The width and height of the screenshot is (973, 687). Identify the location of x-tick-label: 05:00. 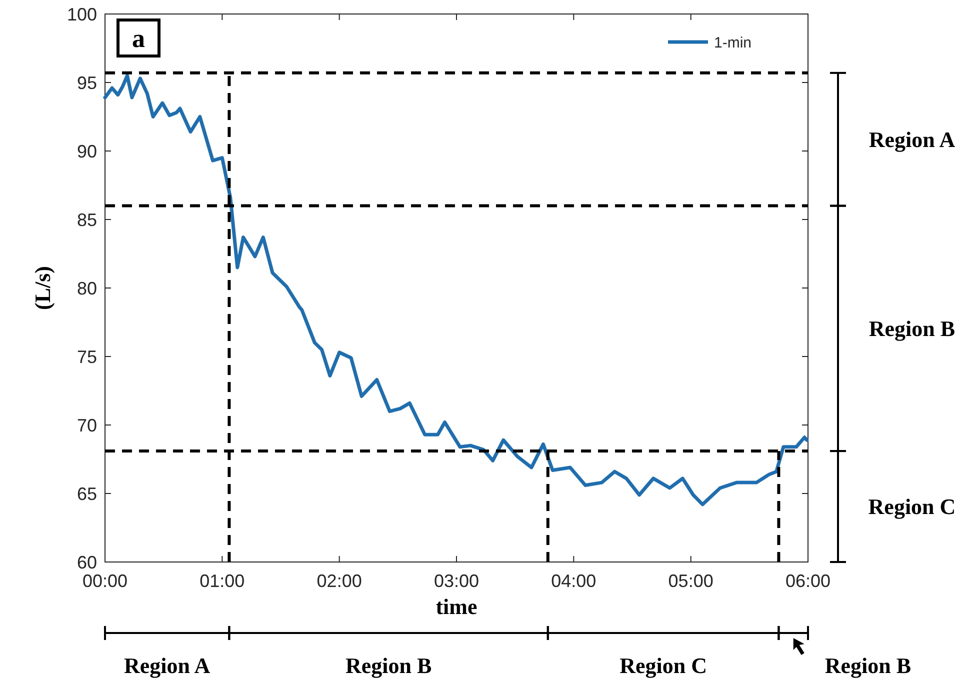
(691, 581).